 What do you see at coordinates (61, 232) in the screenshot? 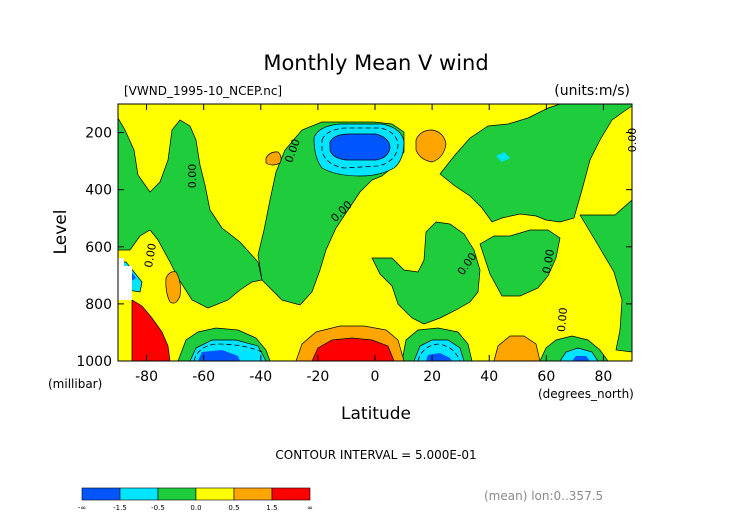
I see `y-axis-title: Level` at bounding box center [61, 232].